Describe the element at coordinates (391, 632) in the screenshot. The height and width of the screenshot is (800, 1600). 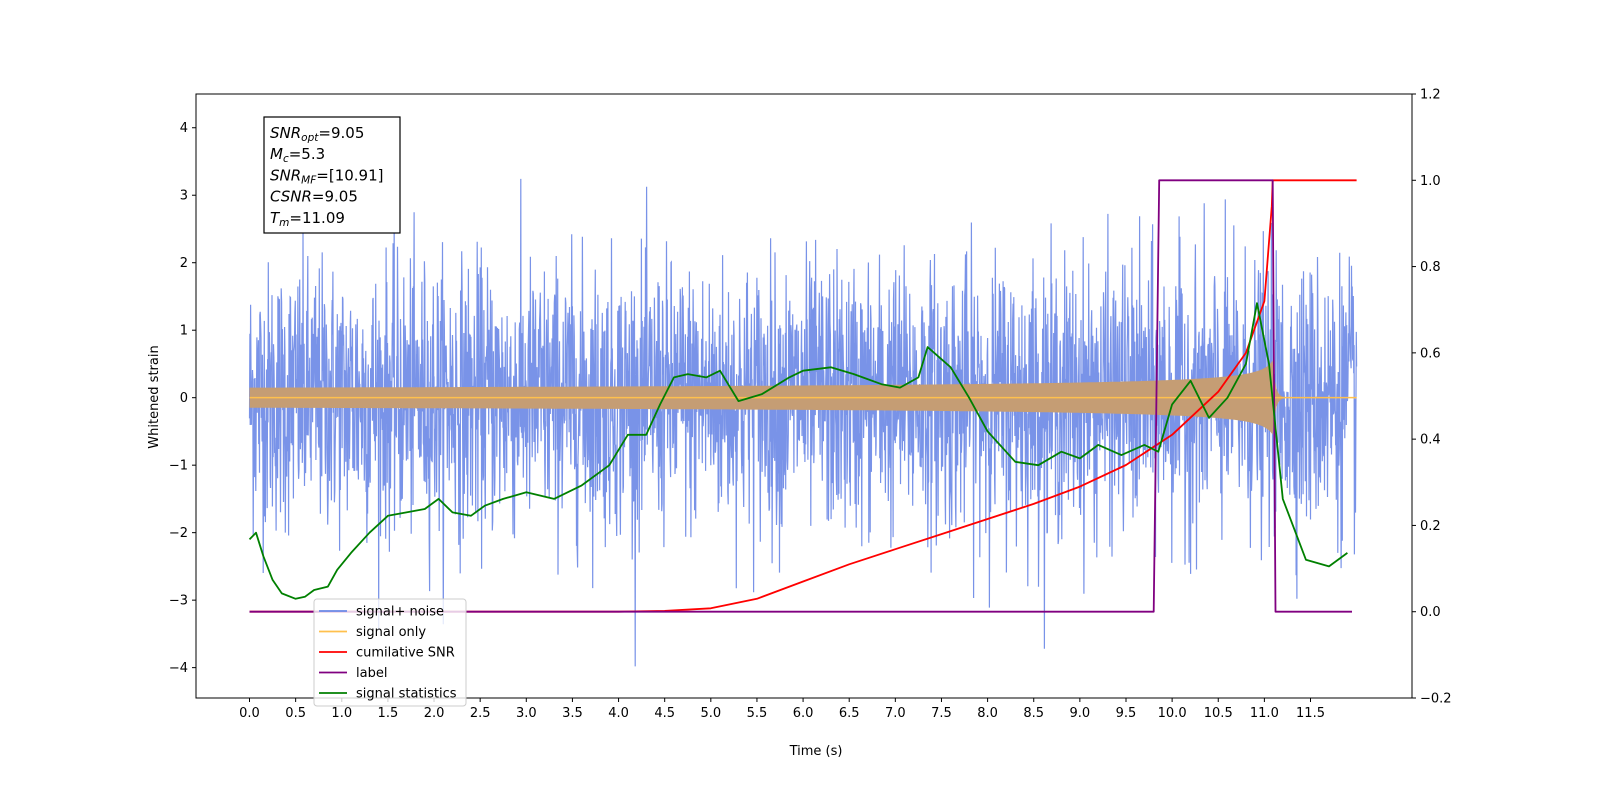
I see `legend-label: signal only` at that location.